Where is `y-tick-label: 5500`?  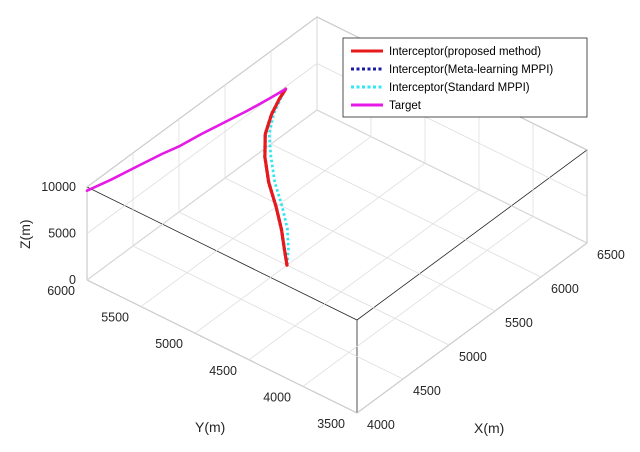 y-tick-label: 5500 is located at coordinates (115, 318).